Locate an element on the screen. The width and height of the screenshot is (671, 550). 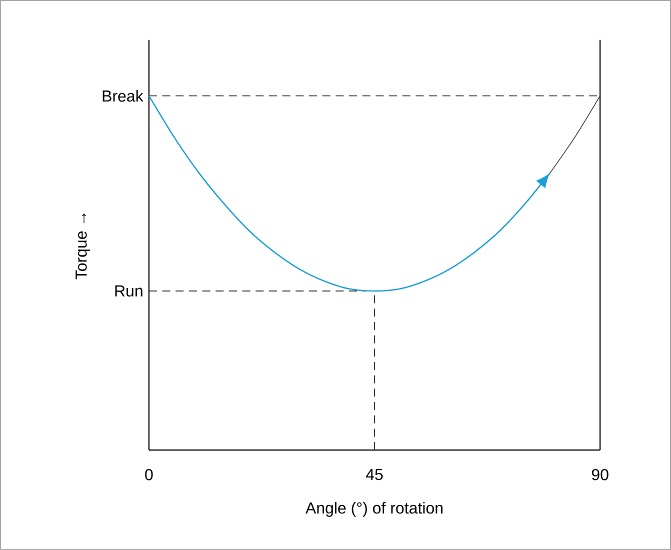
y-axis-title: Torque → is located at coordinates (83, 247).